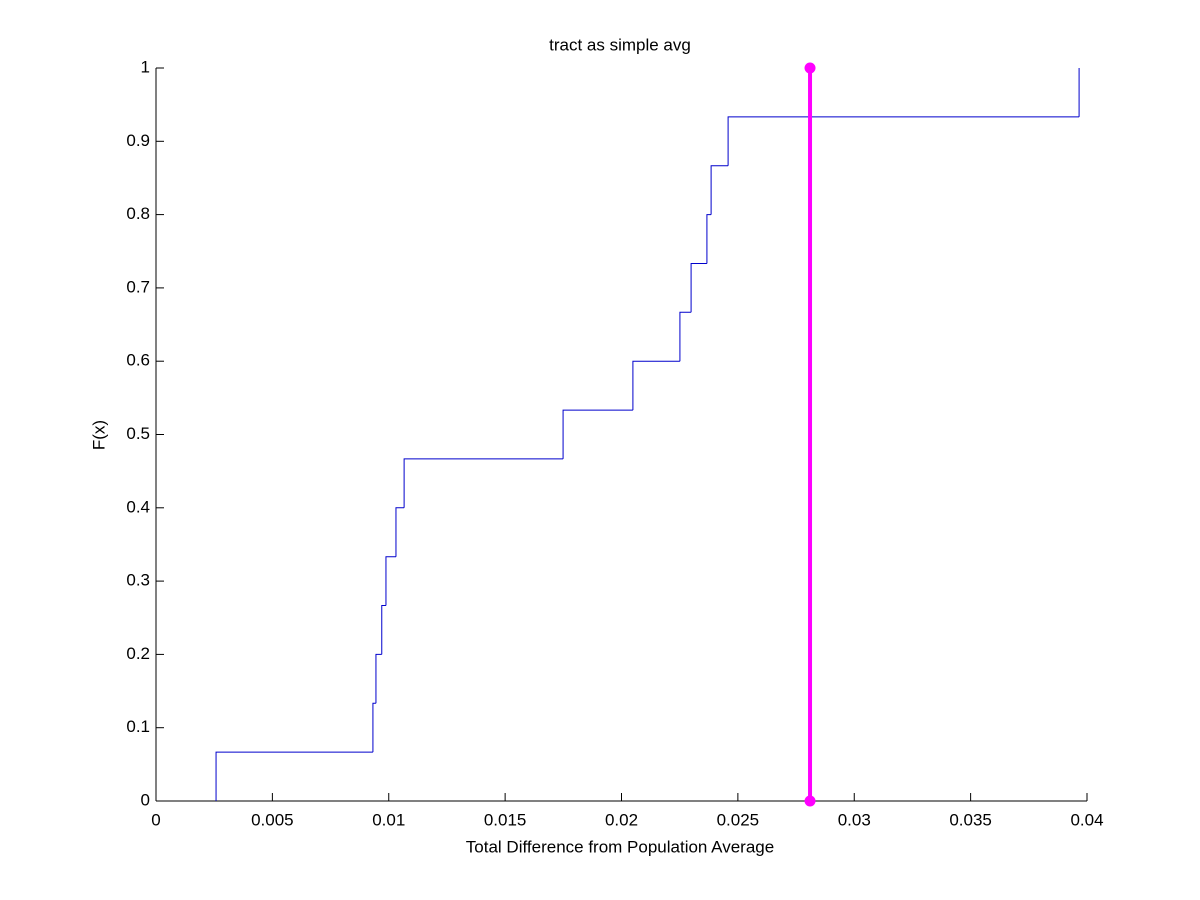 This screenshot has height=900, width=1200. What do you see at coordinates (272, 819) in the screenshot?
I see `x-tick-label: 0.005` at bounding box center [272, 819].